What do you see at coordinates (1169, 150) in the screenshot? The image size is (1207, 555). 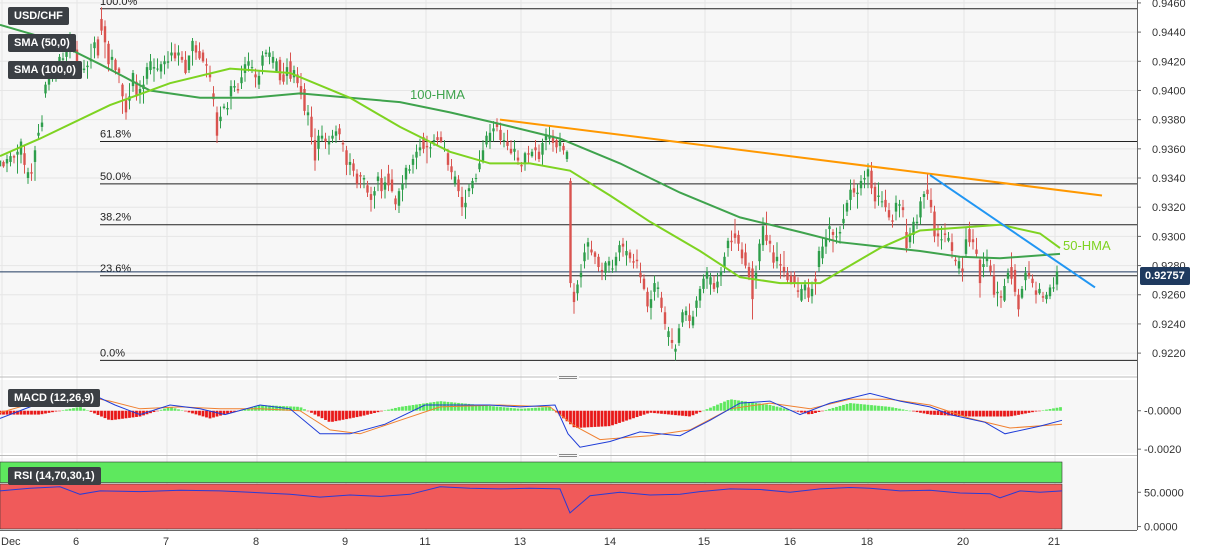 I see `y-tick-label: 0.9360` at bounding box center [1169, 150].